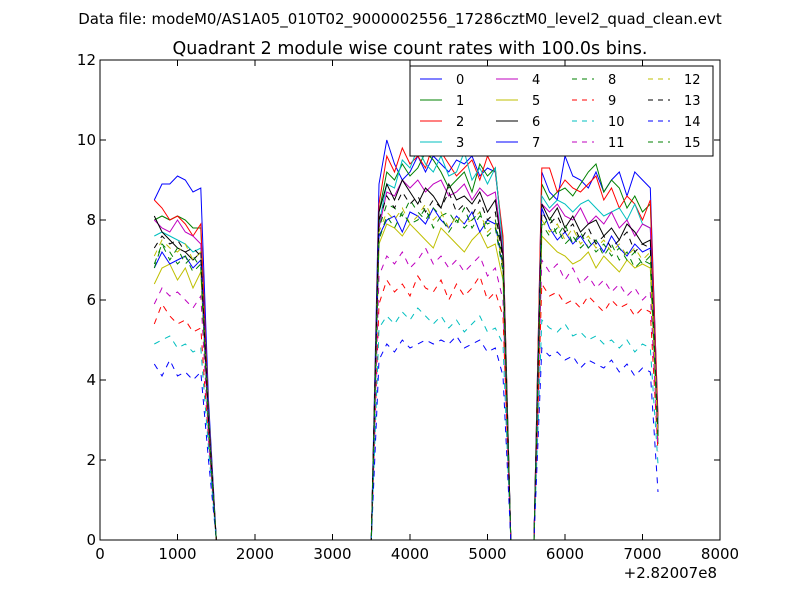 This screenshot has height=600, width=800. What do you see at coordinates (692, 122) in the screenshot?
I see `legend-label-14: 14` at bounding box center [692, 122].